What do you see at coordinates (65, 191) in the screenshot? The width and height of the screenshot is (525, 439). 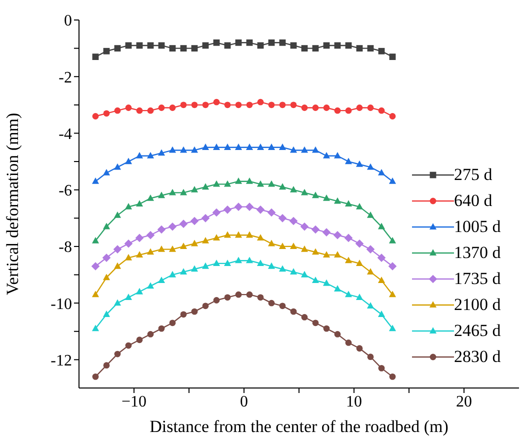 I see `y-tick-label: -6` at bounding box center [65, 191].